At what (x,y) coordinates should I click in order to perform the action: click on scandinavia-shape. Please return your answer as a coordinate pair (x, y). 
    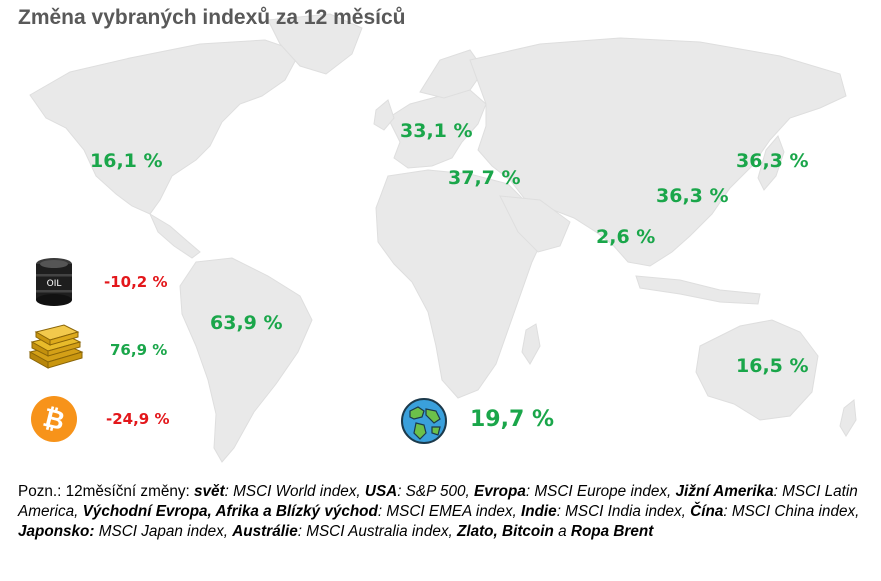
    Looking at the image, I should click on (452, 74).